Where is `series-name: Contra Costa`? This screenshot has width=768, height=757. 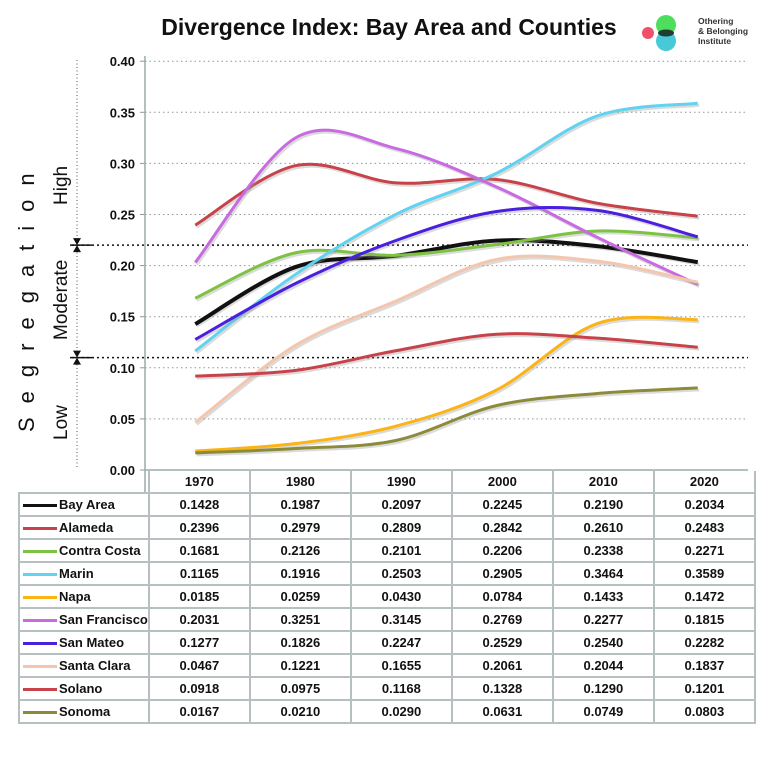 series-name: Contra Costa is located at coordinates (100, 550).